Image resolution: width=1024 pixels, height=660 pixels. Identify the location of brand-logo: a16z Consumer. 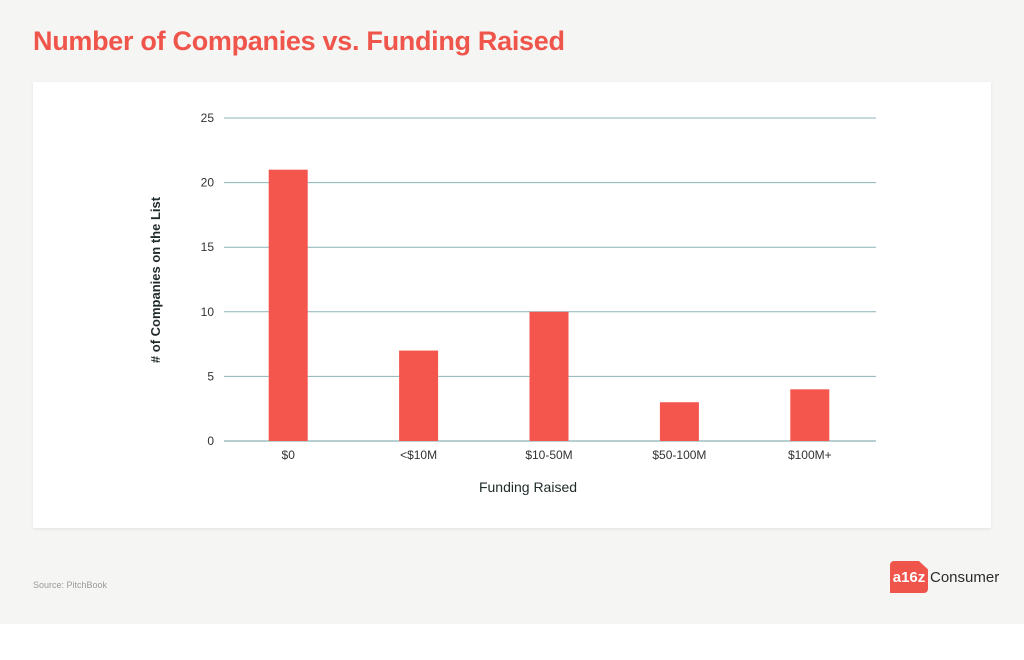
(944, 577).